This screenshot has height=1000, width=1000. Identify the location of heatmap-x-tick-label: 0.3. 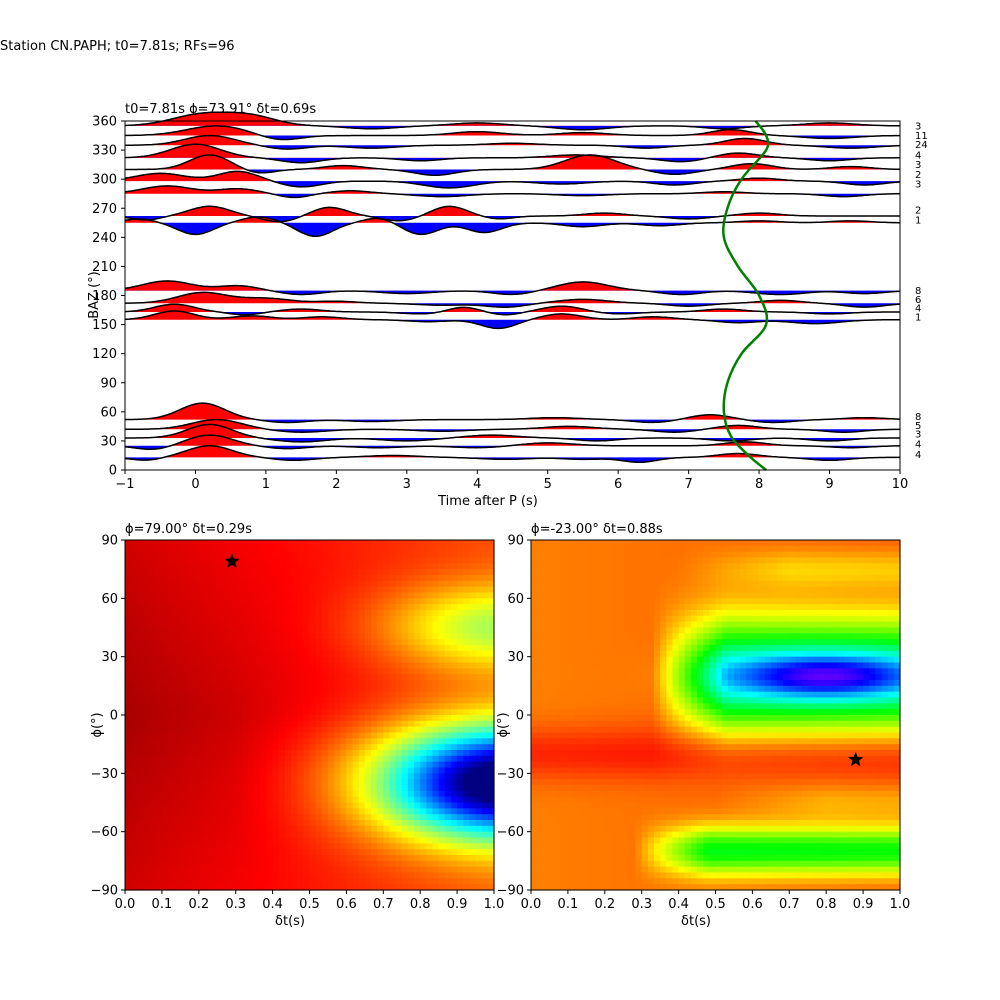
(235, 904).